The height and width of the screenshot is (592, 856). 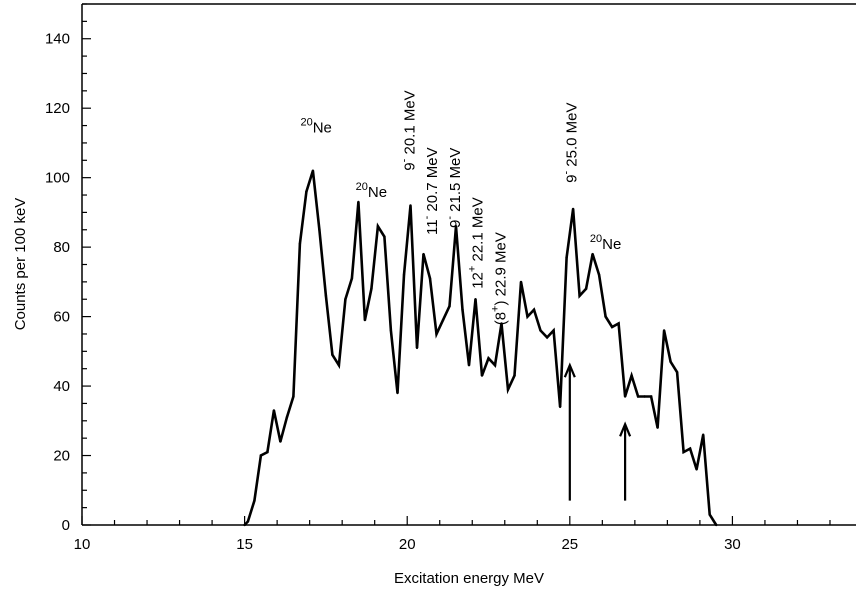 I want to click on y-tick-label: 20, so click(x=61, y=456).